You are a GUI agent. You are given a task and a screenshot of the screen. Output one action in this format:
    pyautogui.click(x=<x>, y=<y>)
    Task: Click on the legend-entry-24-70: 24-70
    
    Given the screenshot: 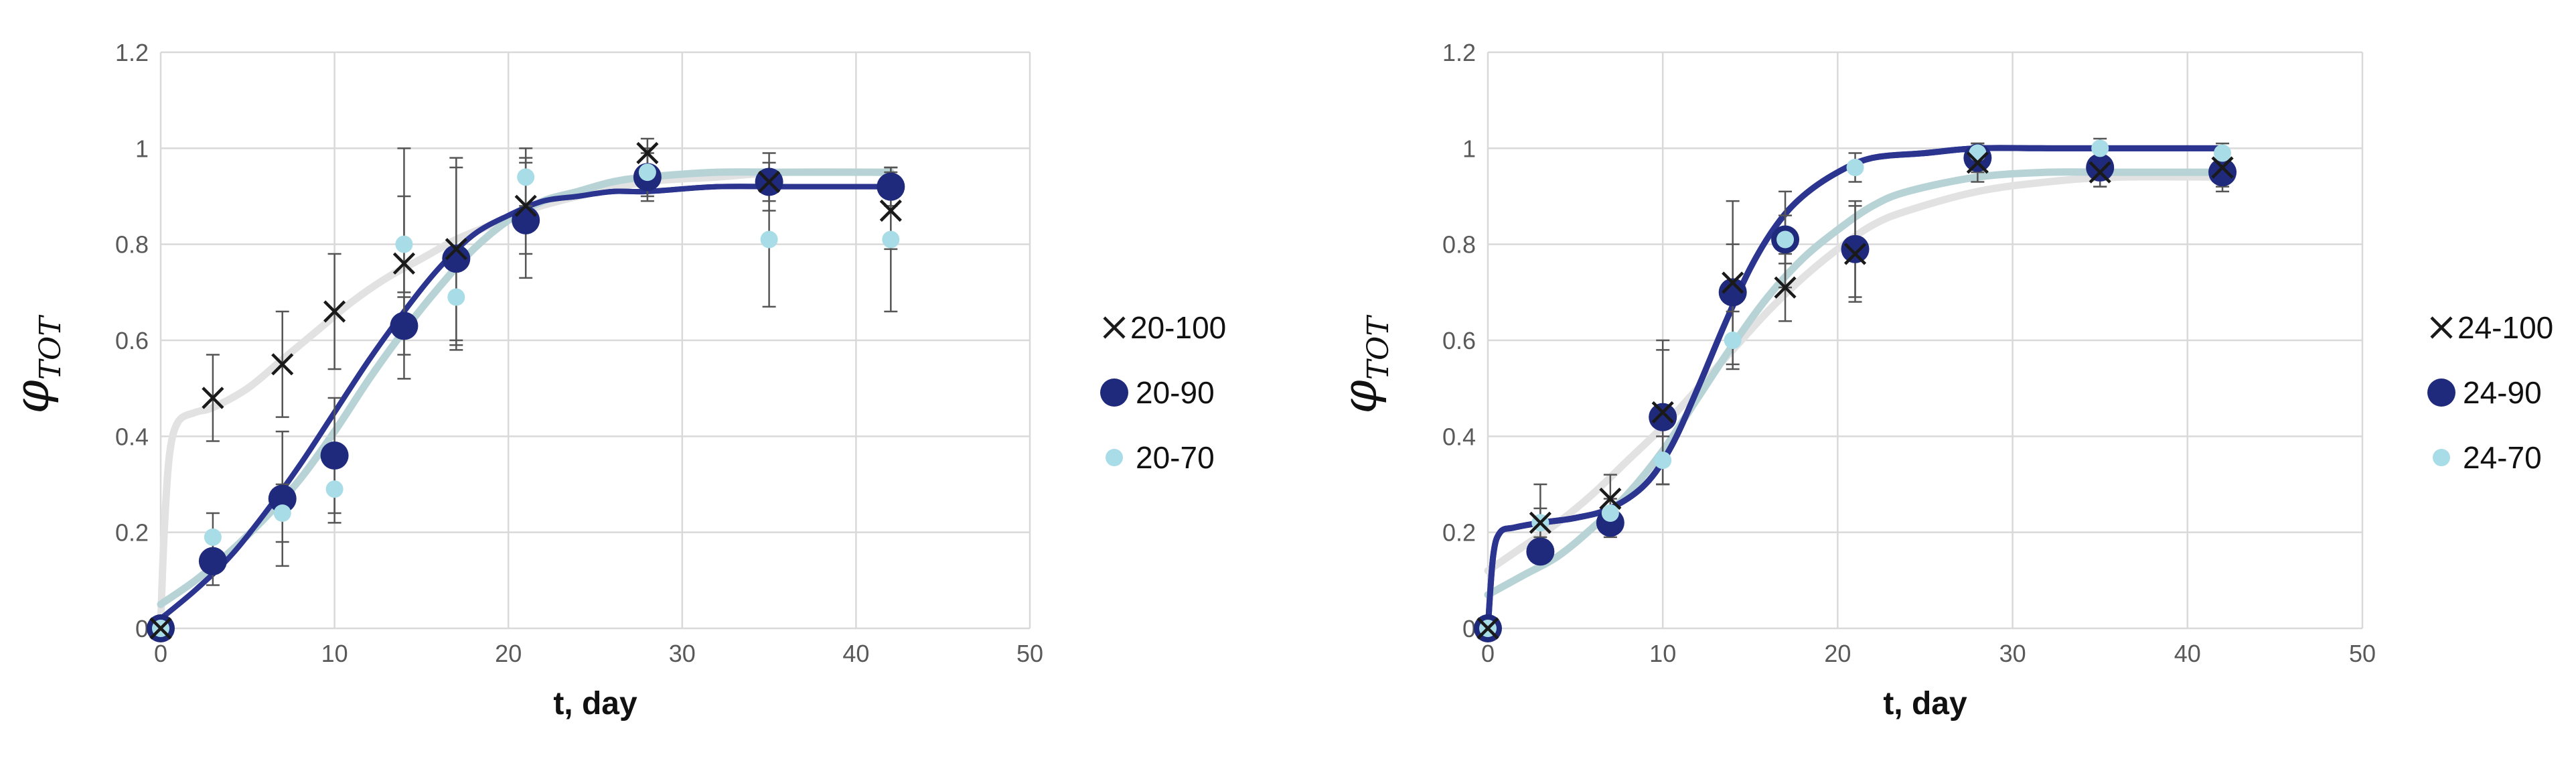 What is the action you would take?
    pyautogui.click(x=2487, y=457)
    